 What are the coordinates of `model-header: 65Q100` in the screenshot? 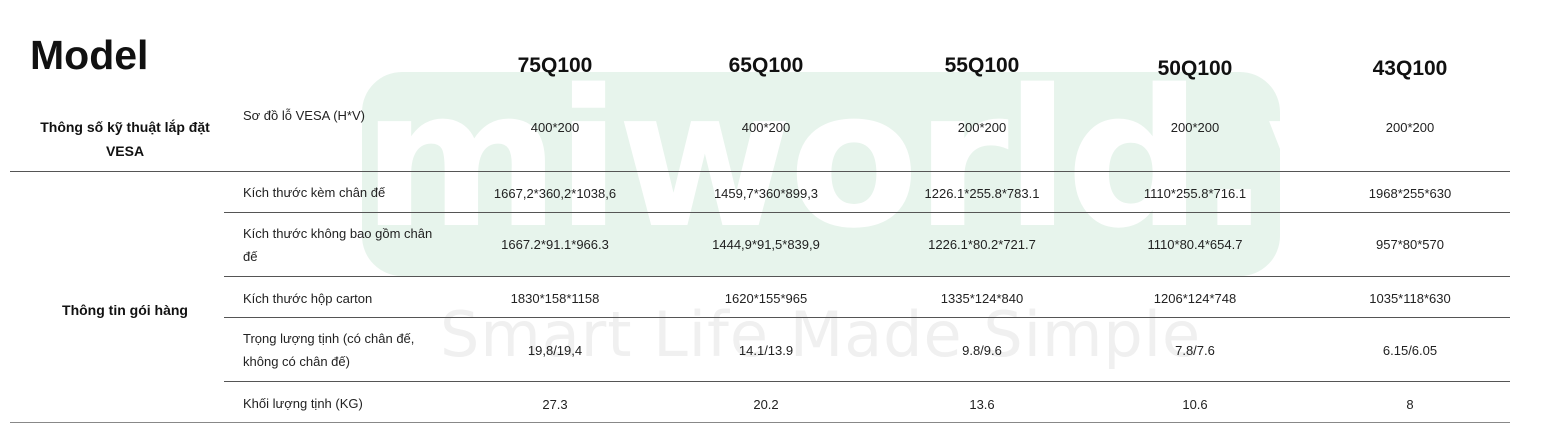 It's located at (766, 65).